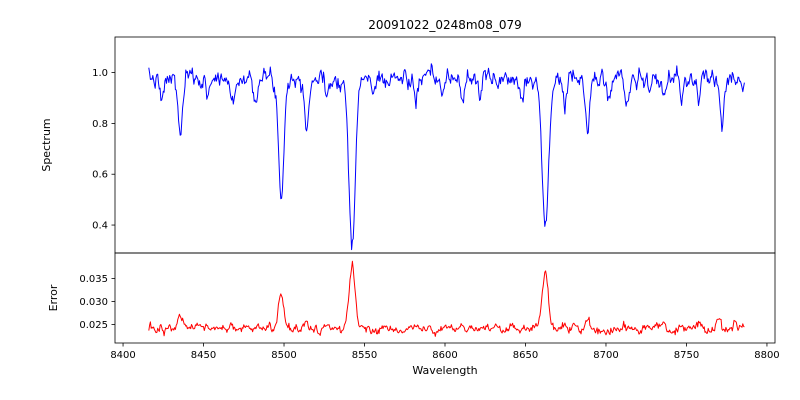 This screenshot has height=400, width=800. I want to click on y-tick-label: 0.025, so click(93, 325).